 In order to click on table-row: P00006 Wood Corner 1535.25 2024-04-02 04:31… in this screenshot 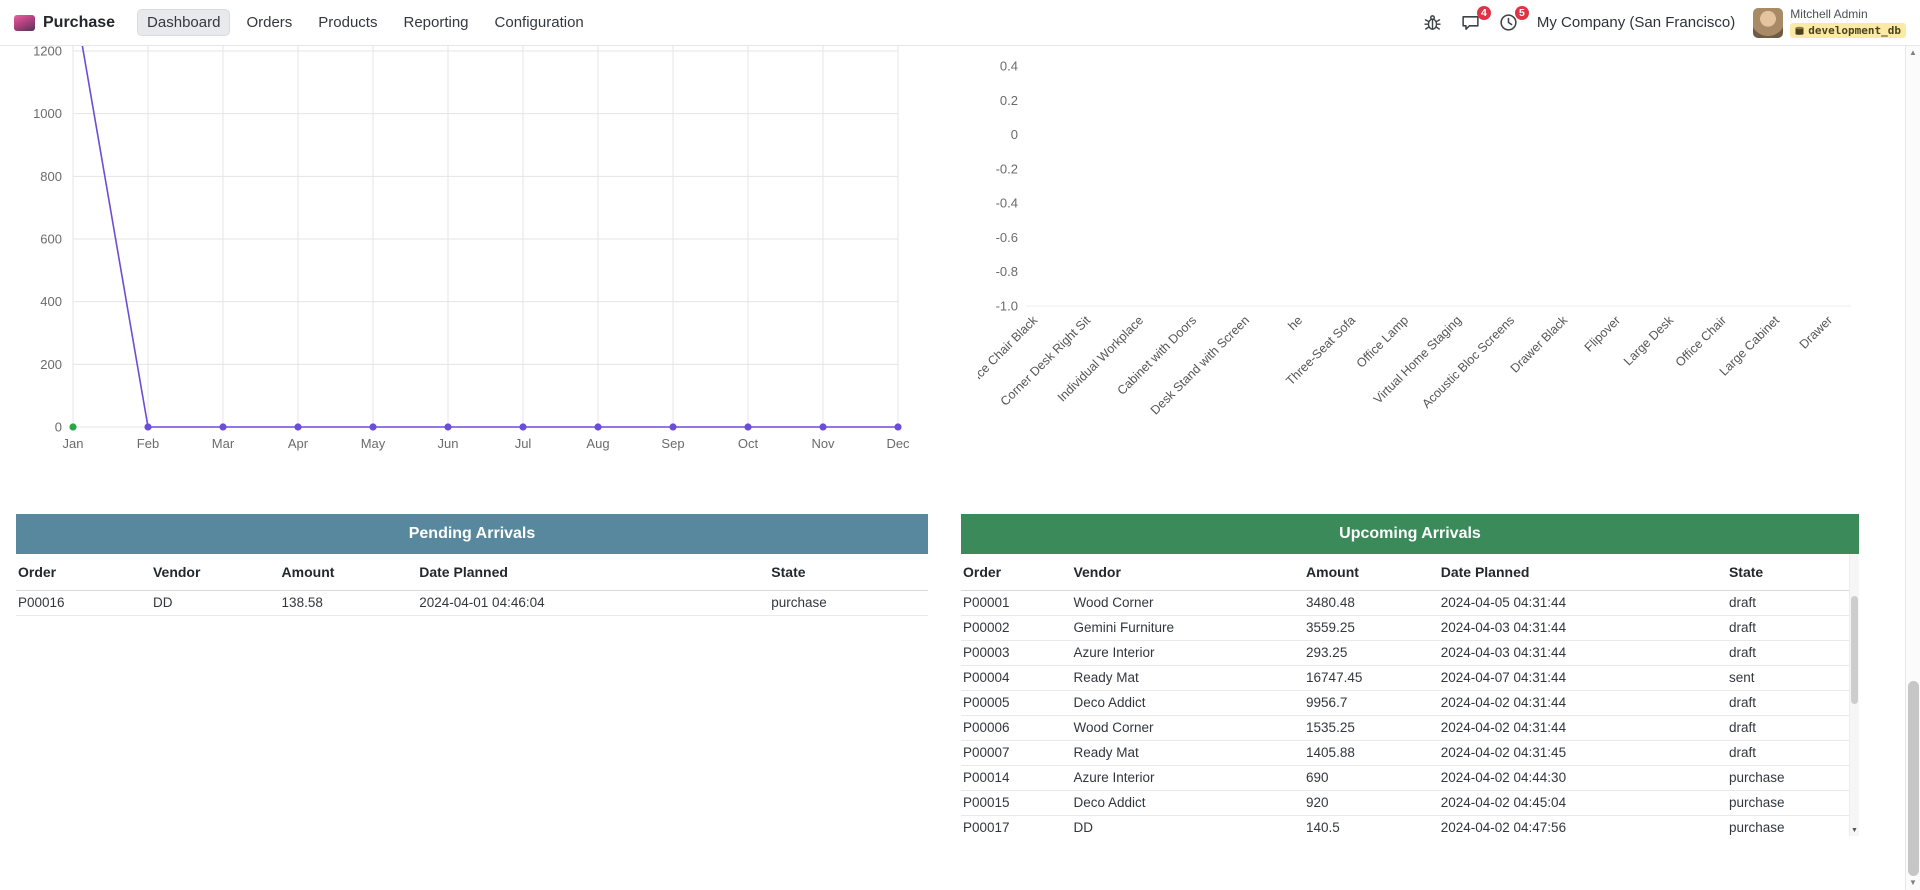, I will do `click(1410, 728)`.